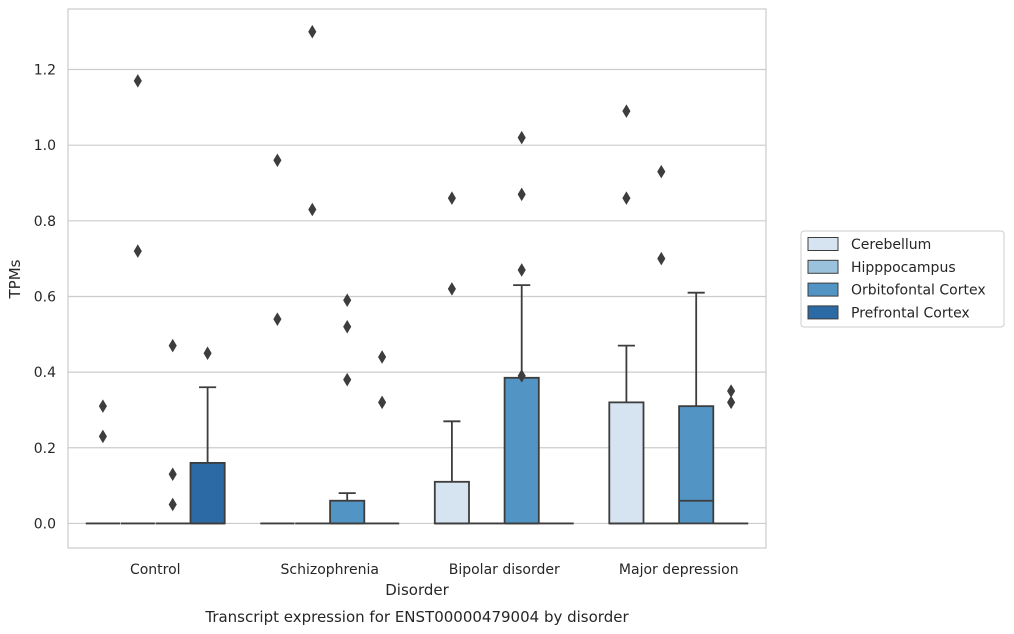 The width and height of the screenshot is (1014, 634). Describe the element at coordinates (45, 71) in the screenshot. I see `y-tick-label: 1.2` at that location.